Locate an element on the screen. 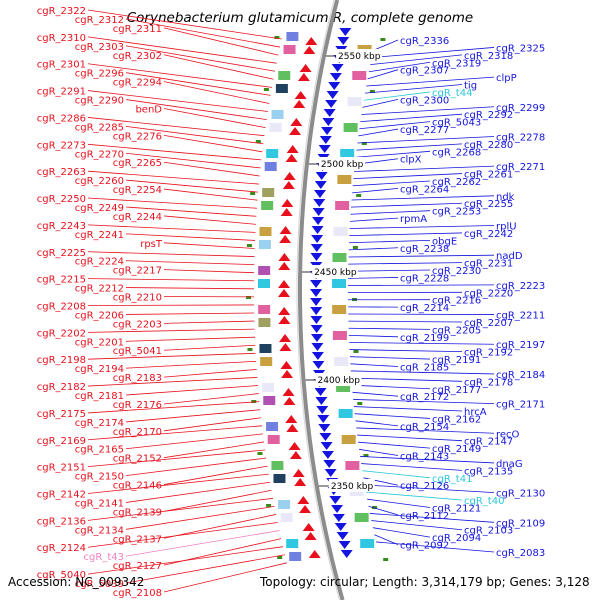 This screenshot has height=600, width=600. gene-label-left: cgR_2265 is located at coordinates (137, 163).